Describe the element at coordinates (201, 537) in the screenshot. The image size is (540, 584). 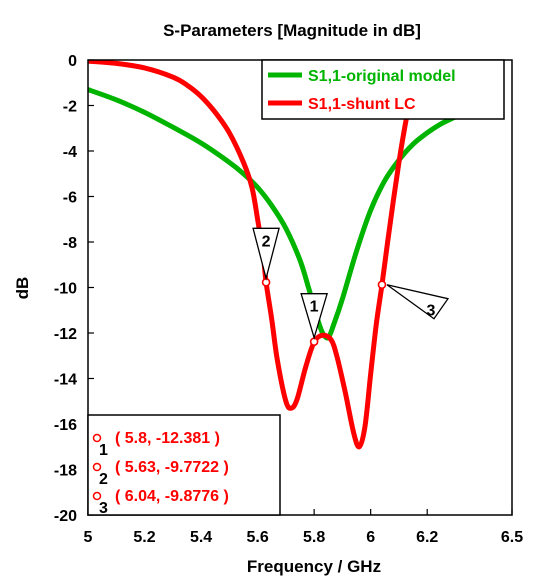
I see `x-tick-label: 5.4` at that location.